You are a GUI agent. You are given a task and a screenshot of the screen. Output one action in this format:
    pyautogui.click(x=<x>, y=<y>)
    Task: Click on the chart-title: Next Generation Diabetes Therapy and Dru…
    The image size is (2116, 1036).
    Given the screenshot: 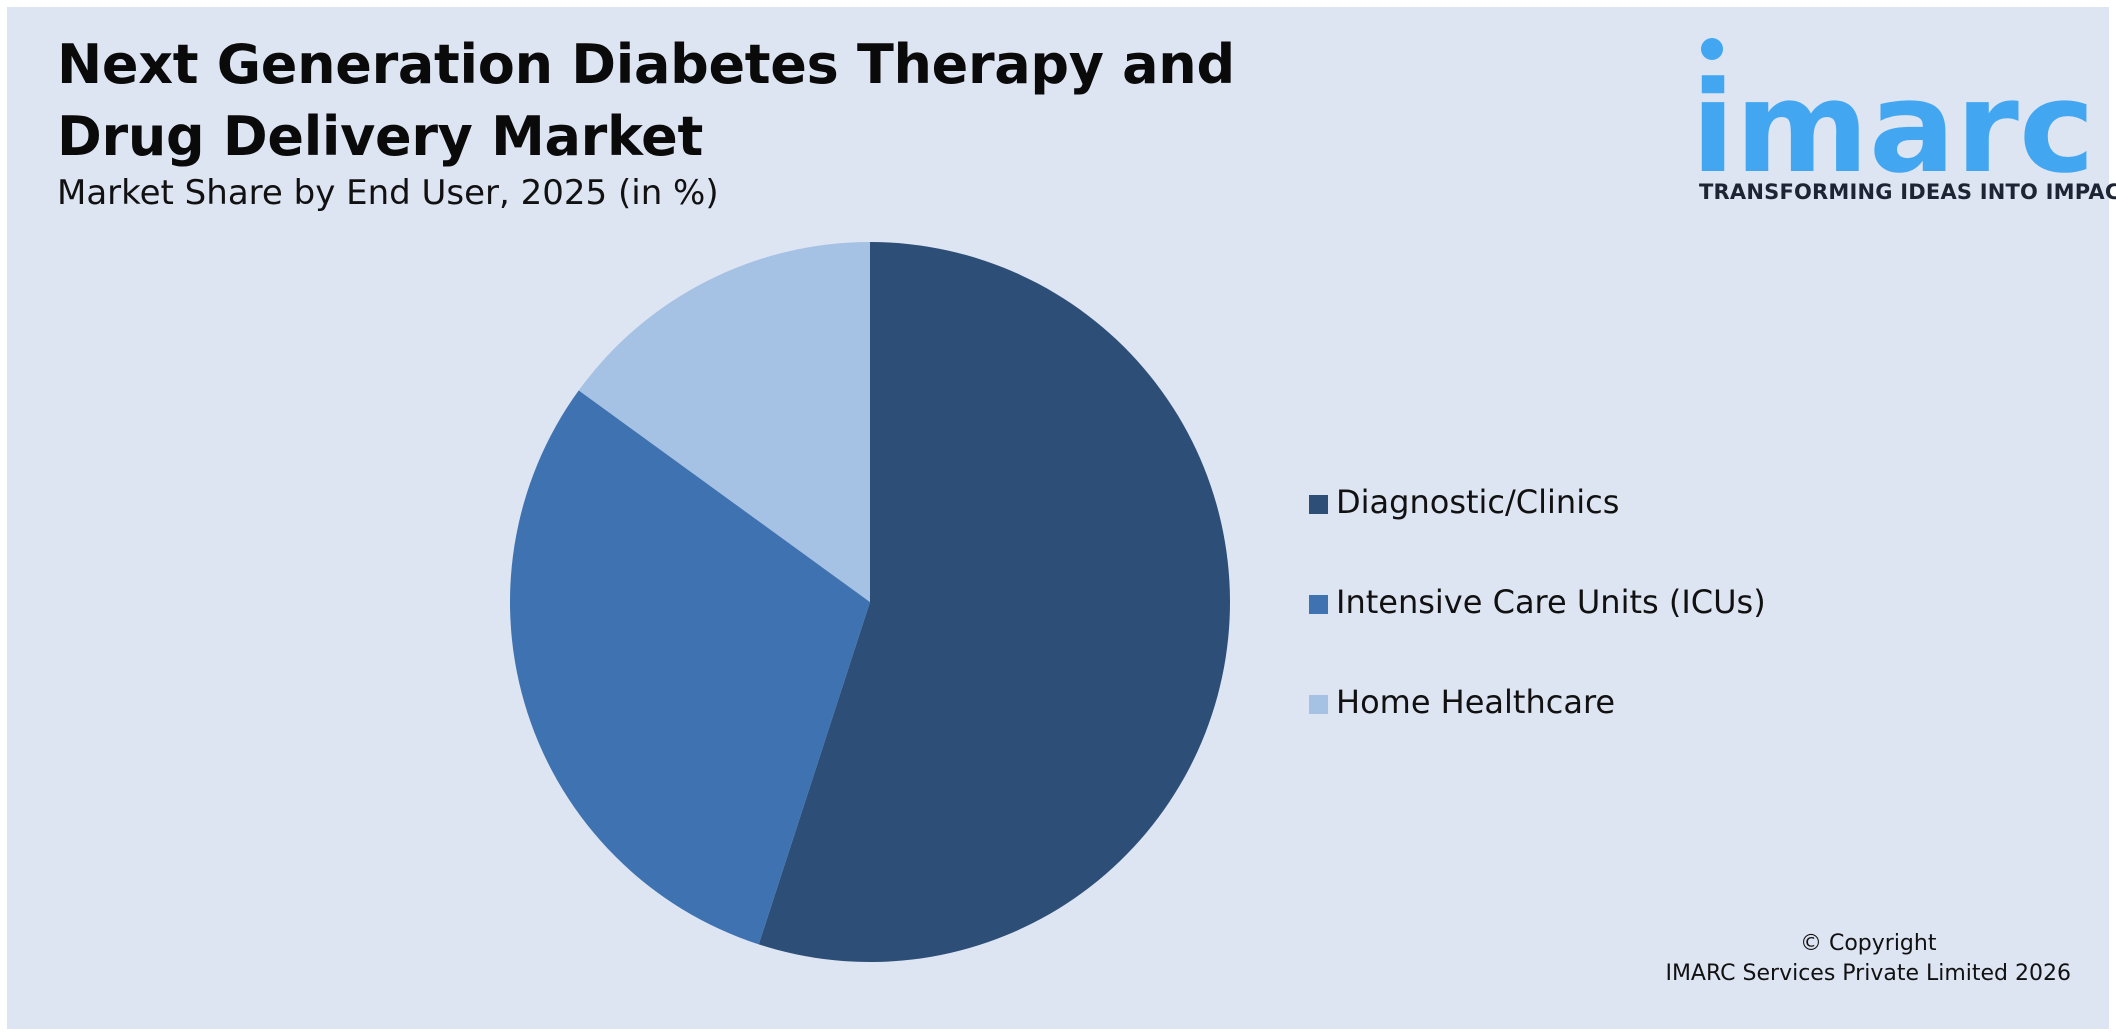 What is the action you would take?
    pyautogui.click(x=646, y=100)
    